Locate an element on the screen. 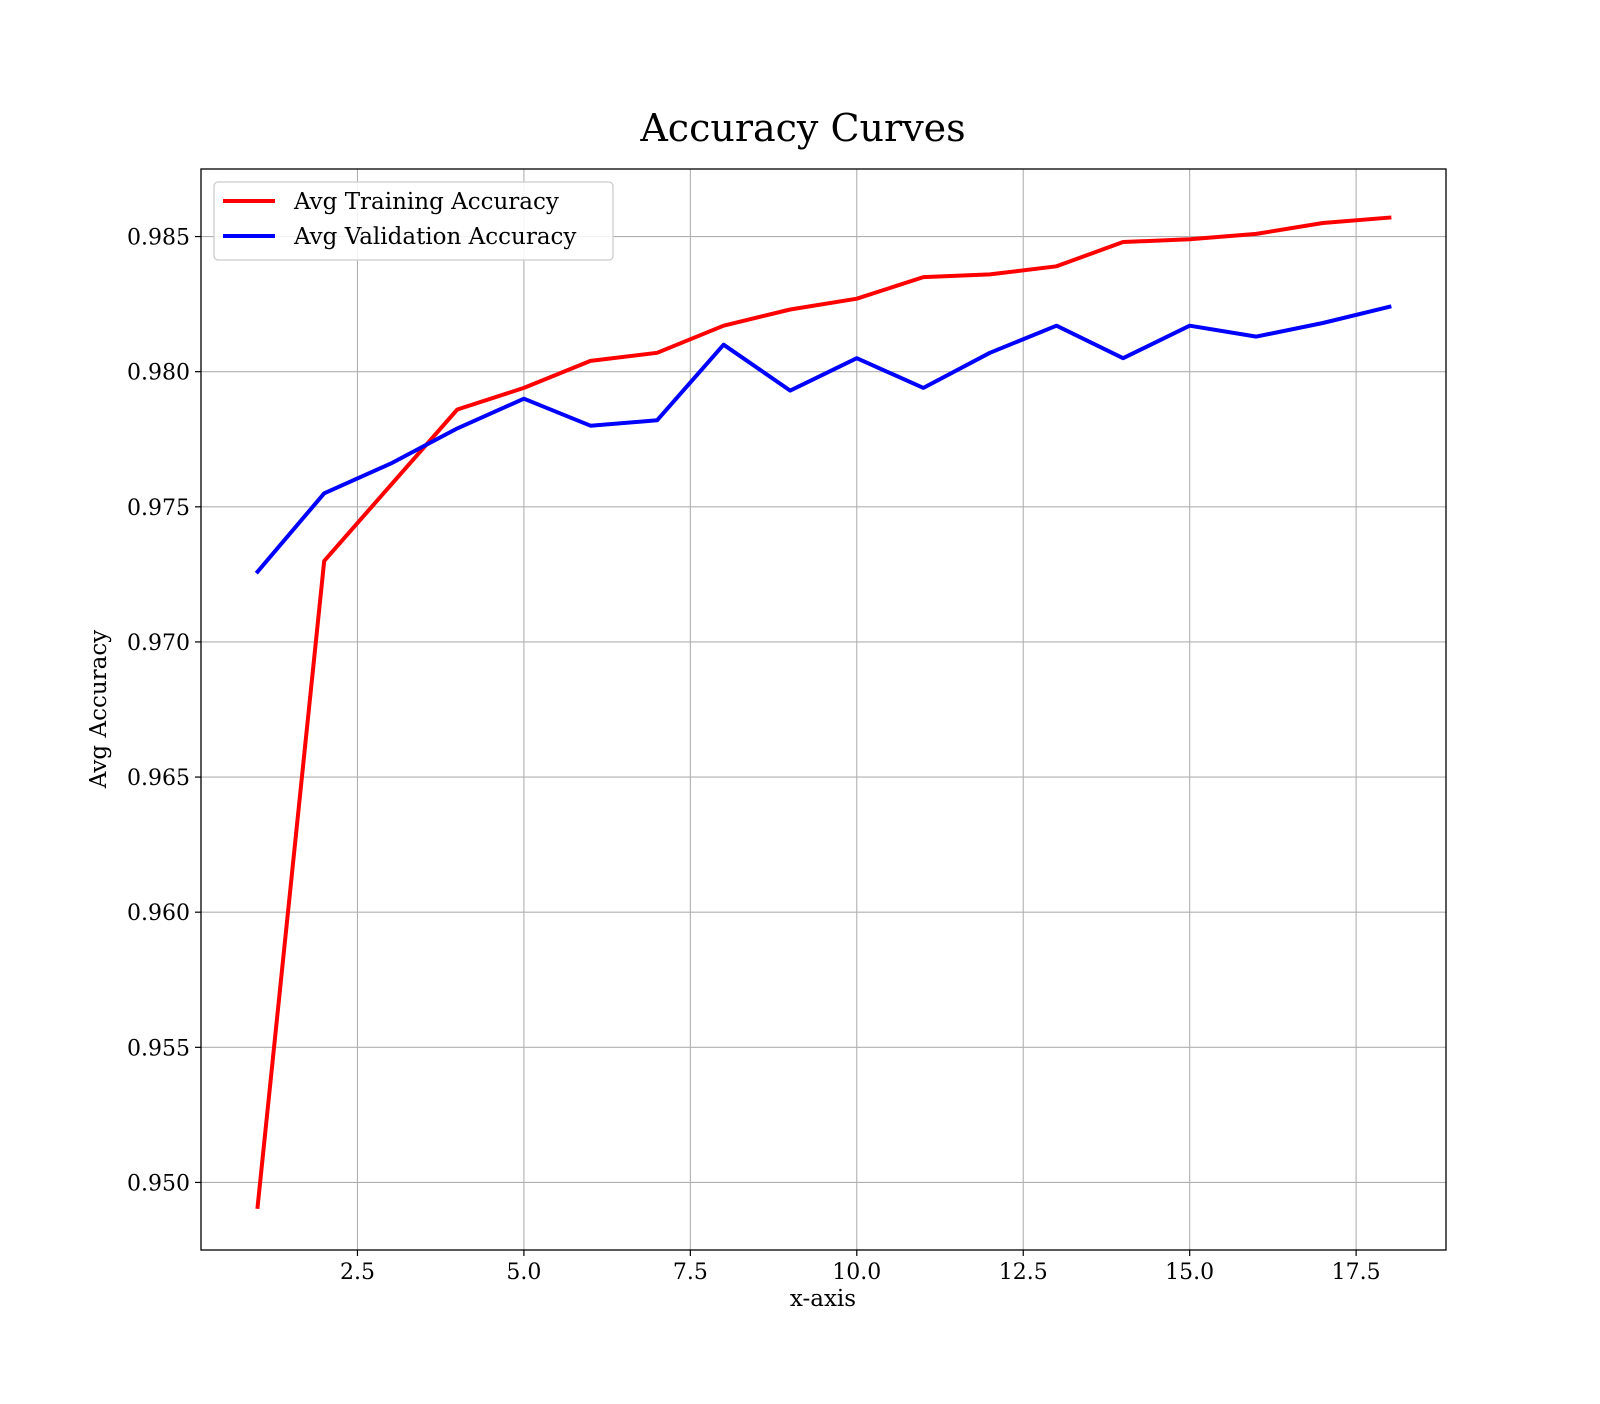 This screenshot has width=1600, height=1404. y-tick-label: 0.985 is located at coordinates (158, 238).